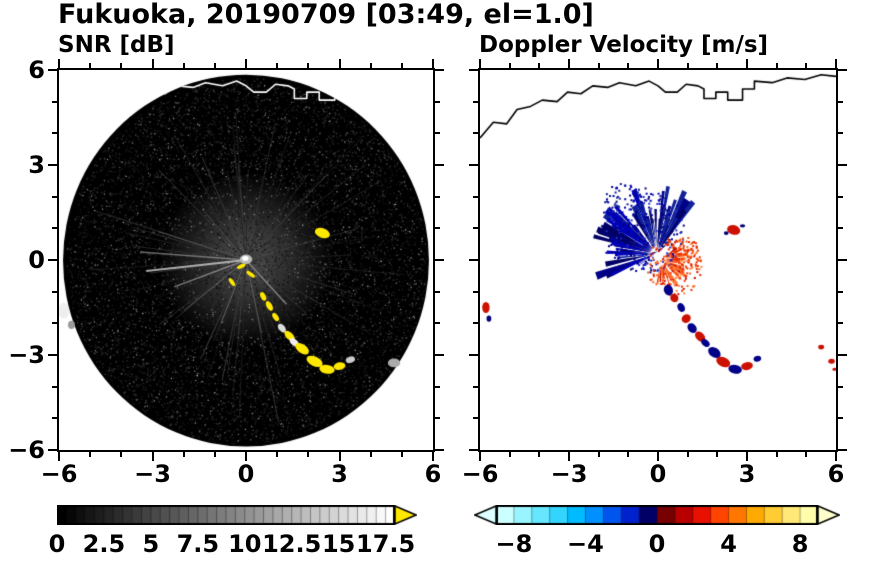 Image resolution: width=870 pixels, height=570 pixels. Describe the element at coordinates (624, 45) in the screenshot. I see `velocity-panel-title: Doppler Velocity [m/s]` at that location.